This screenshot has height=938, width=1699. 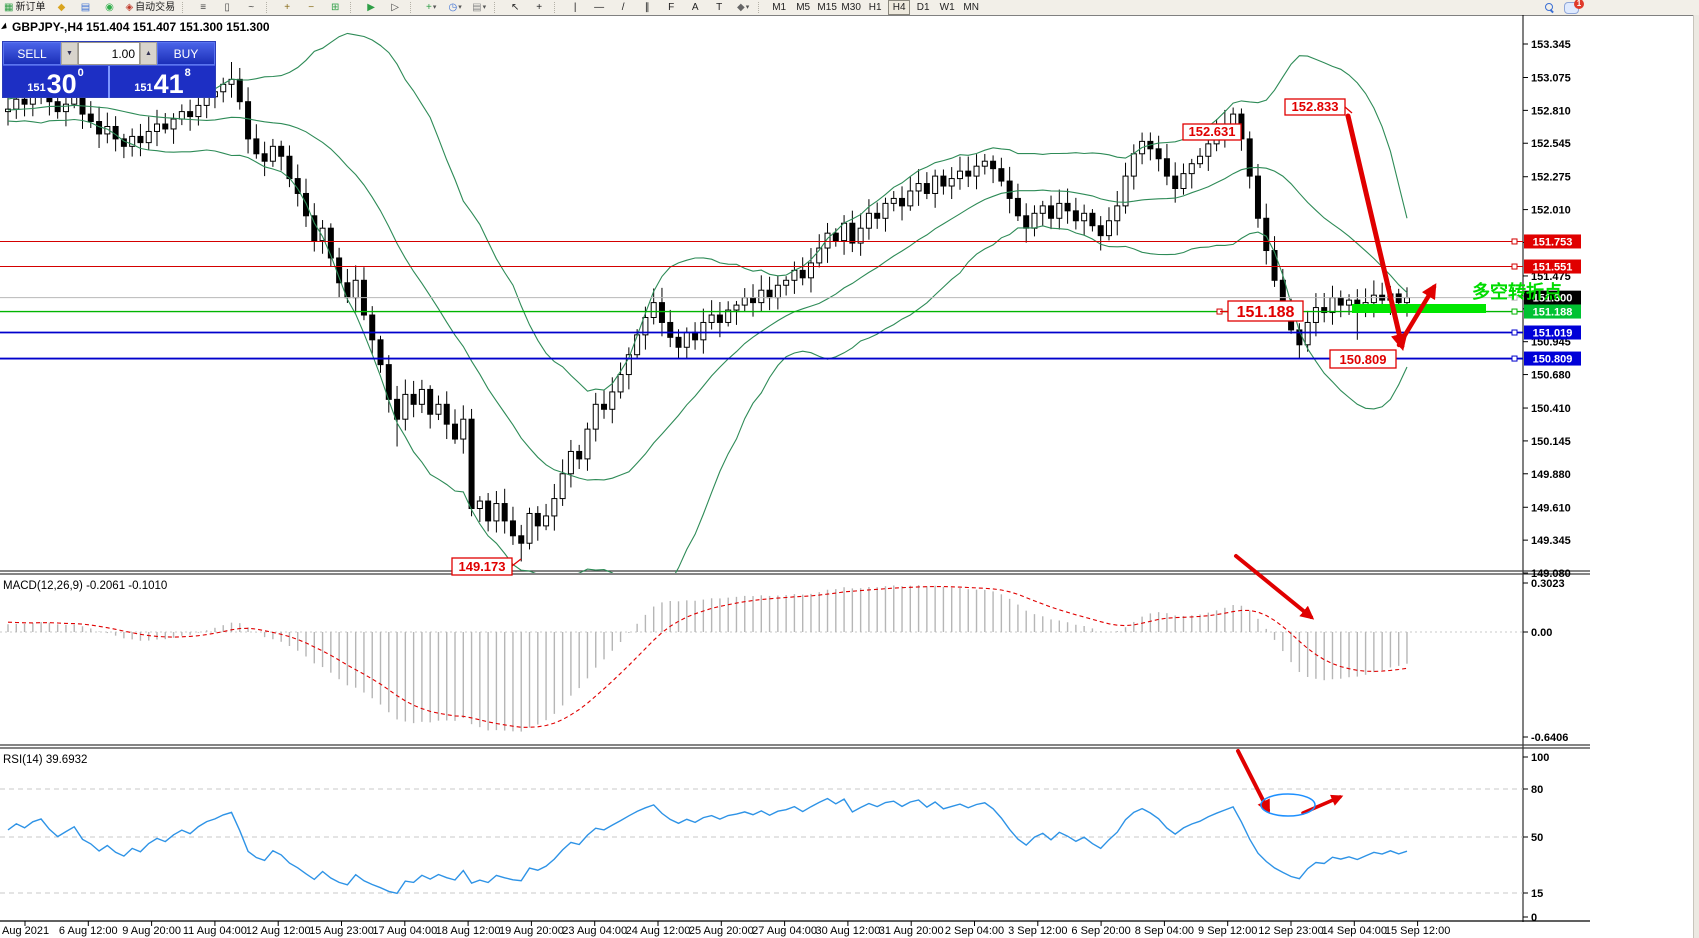 I want to click on add-indicator-button: + ▾, so click(x=431, y=7).